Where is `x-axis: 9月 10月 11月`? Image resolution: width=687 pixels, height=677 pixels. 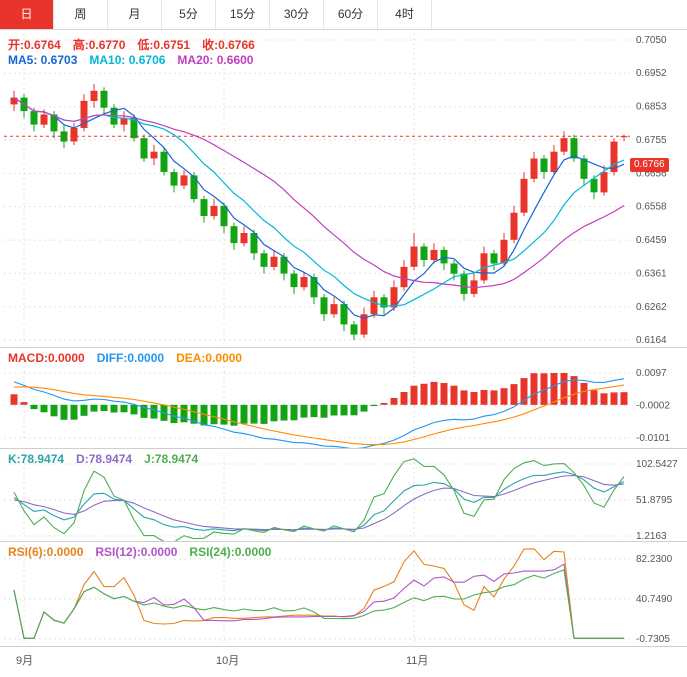
x-axis: 9月 10月 11月 is located at coordinates (343, 662).